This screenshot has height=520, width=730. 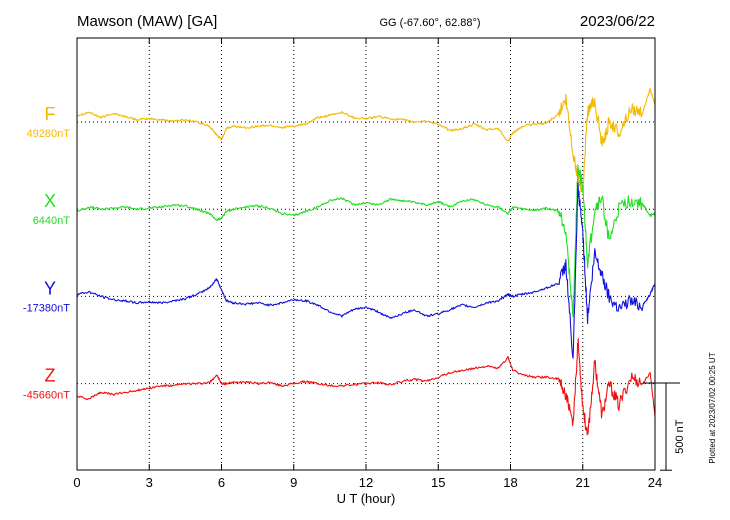 What do you see at coordinates (221, 482) in the screenshot?
I see `x-tick-label-6: 6` at bounding box center [221, 482].